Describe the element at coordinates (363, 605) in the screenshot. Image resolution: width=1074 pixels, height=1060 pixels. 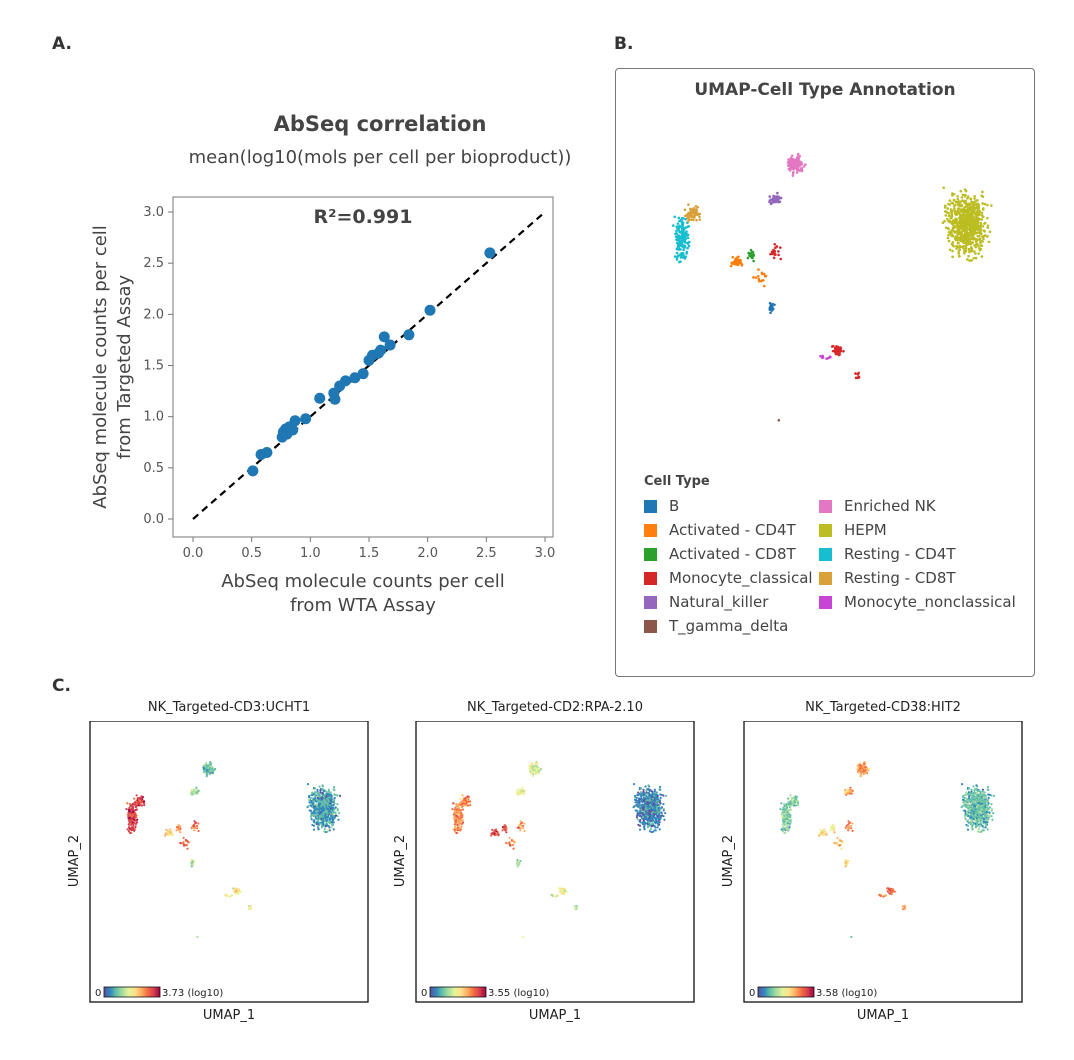
I see `x-axis-label: from WTA Assay` at that location.